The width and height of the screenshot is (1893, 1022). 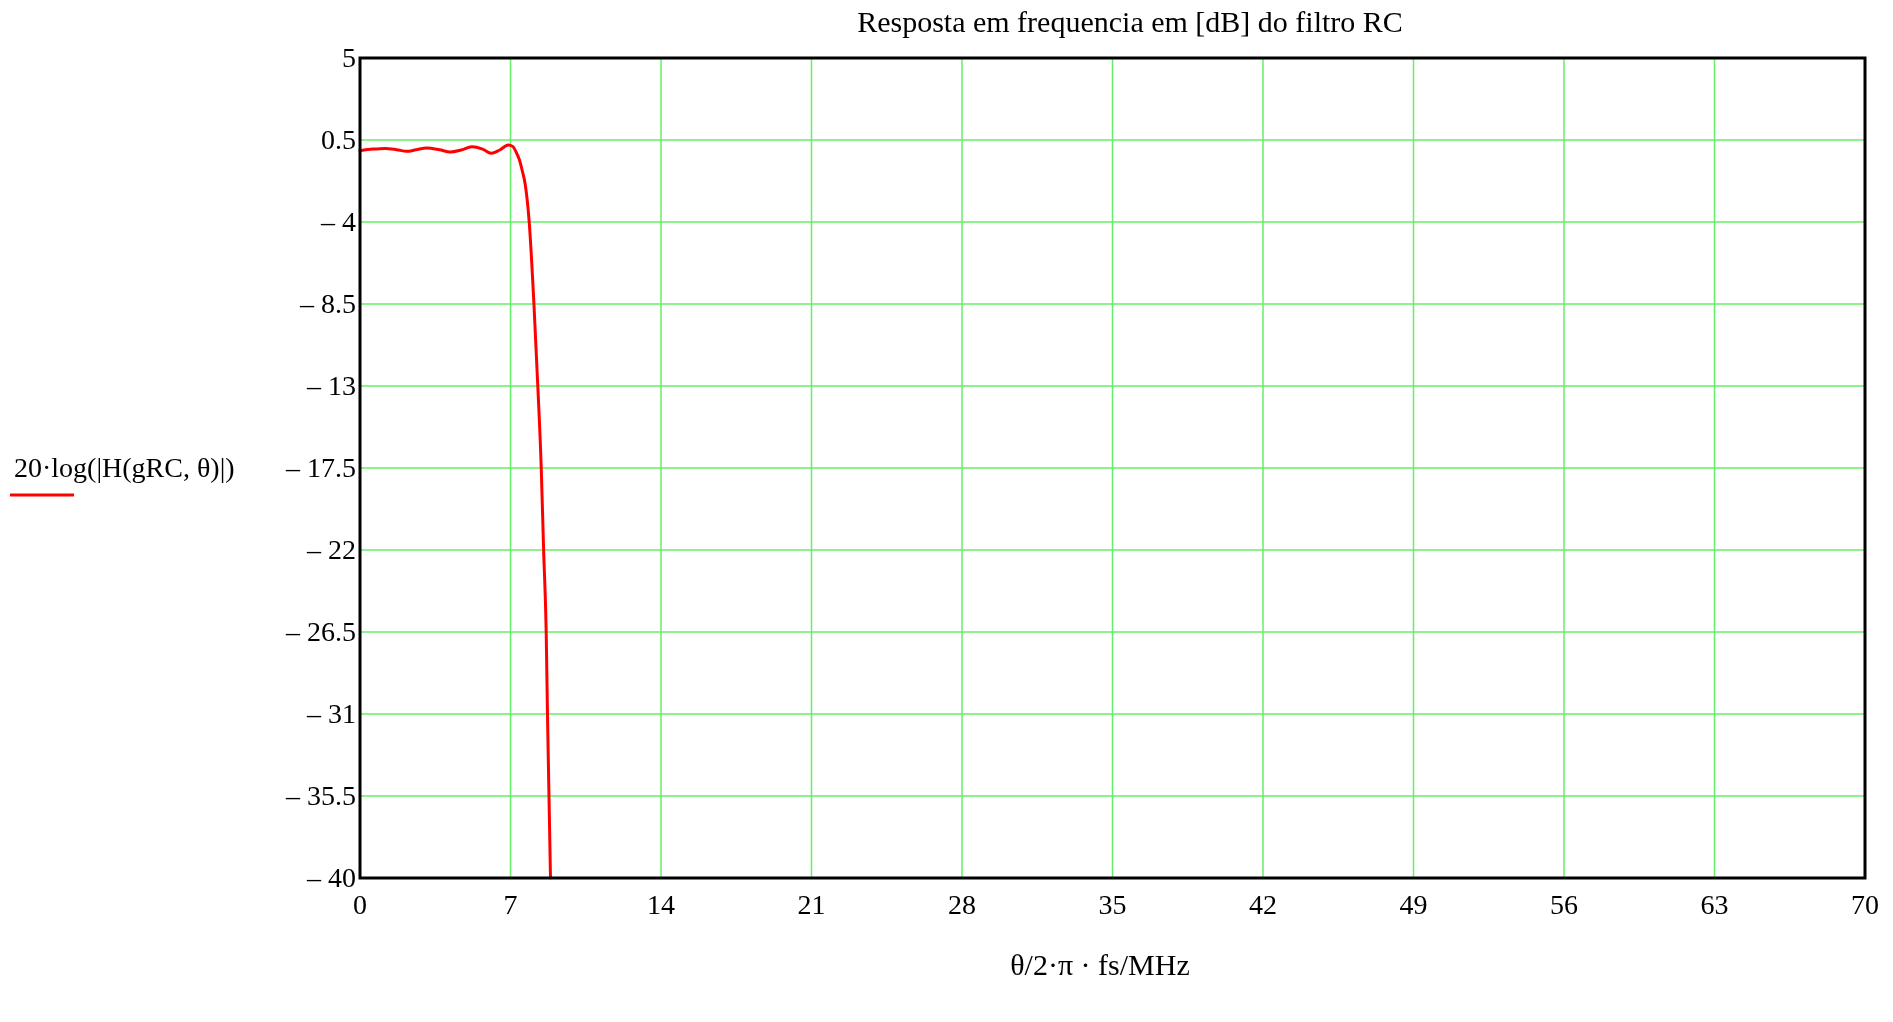 What do you see at coordinates (320, 631) in the screenshot?
I see `y-tick-label: – 26.5` at bounding box center [320, 631].